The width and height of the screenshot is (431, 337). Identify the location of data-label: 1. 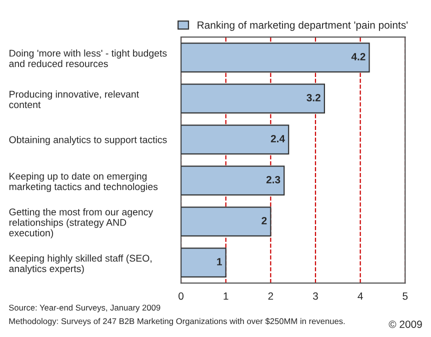
(219, 262).